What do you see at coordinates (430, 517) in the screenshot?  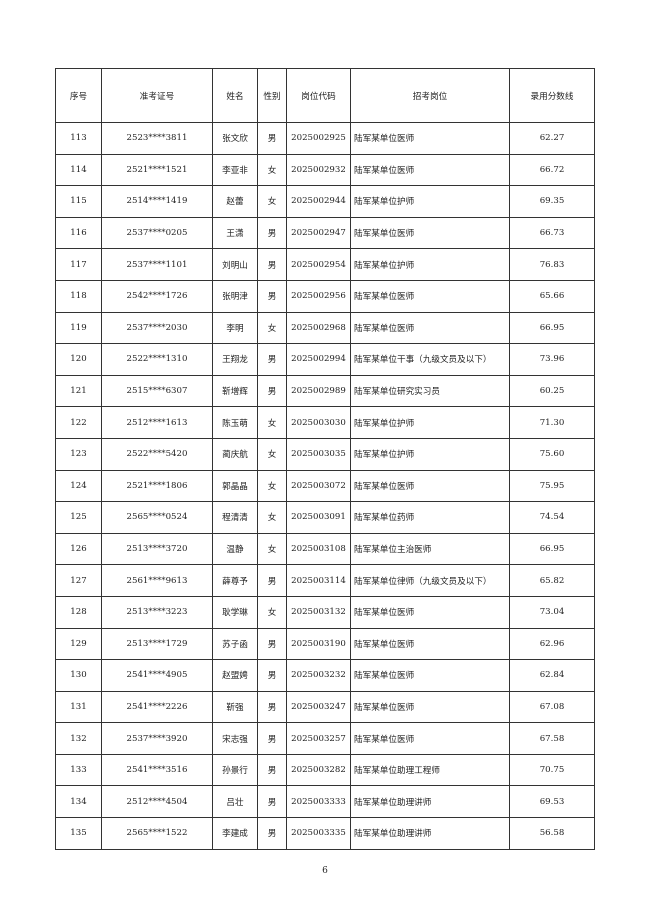 I see `cell-post: 陆军某单位药师` at bounding box center [430, 517].